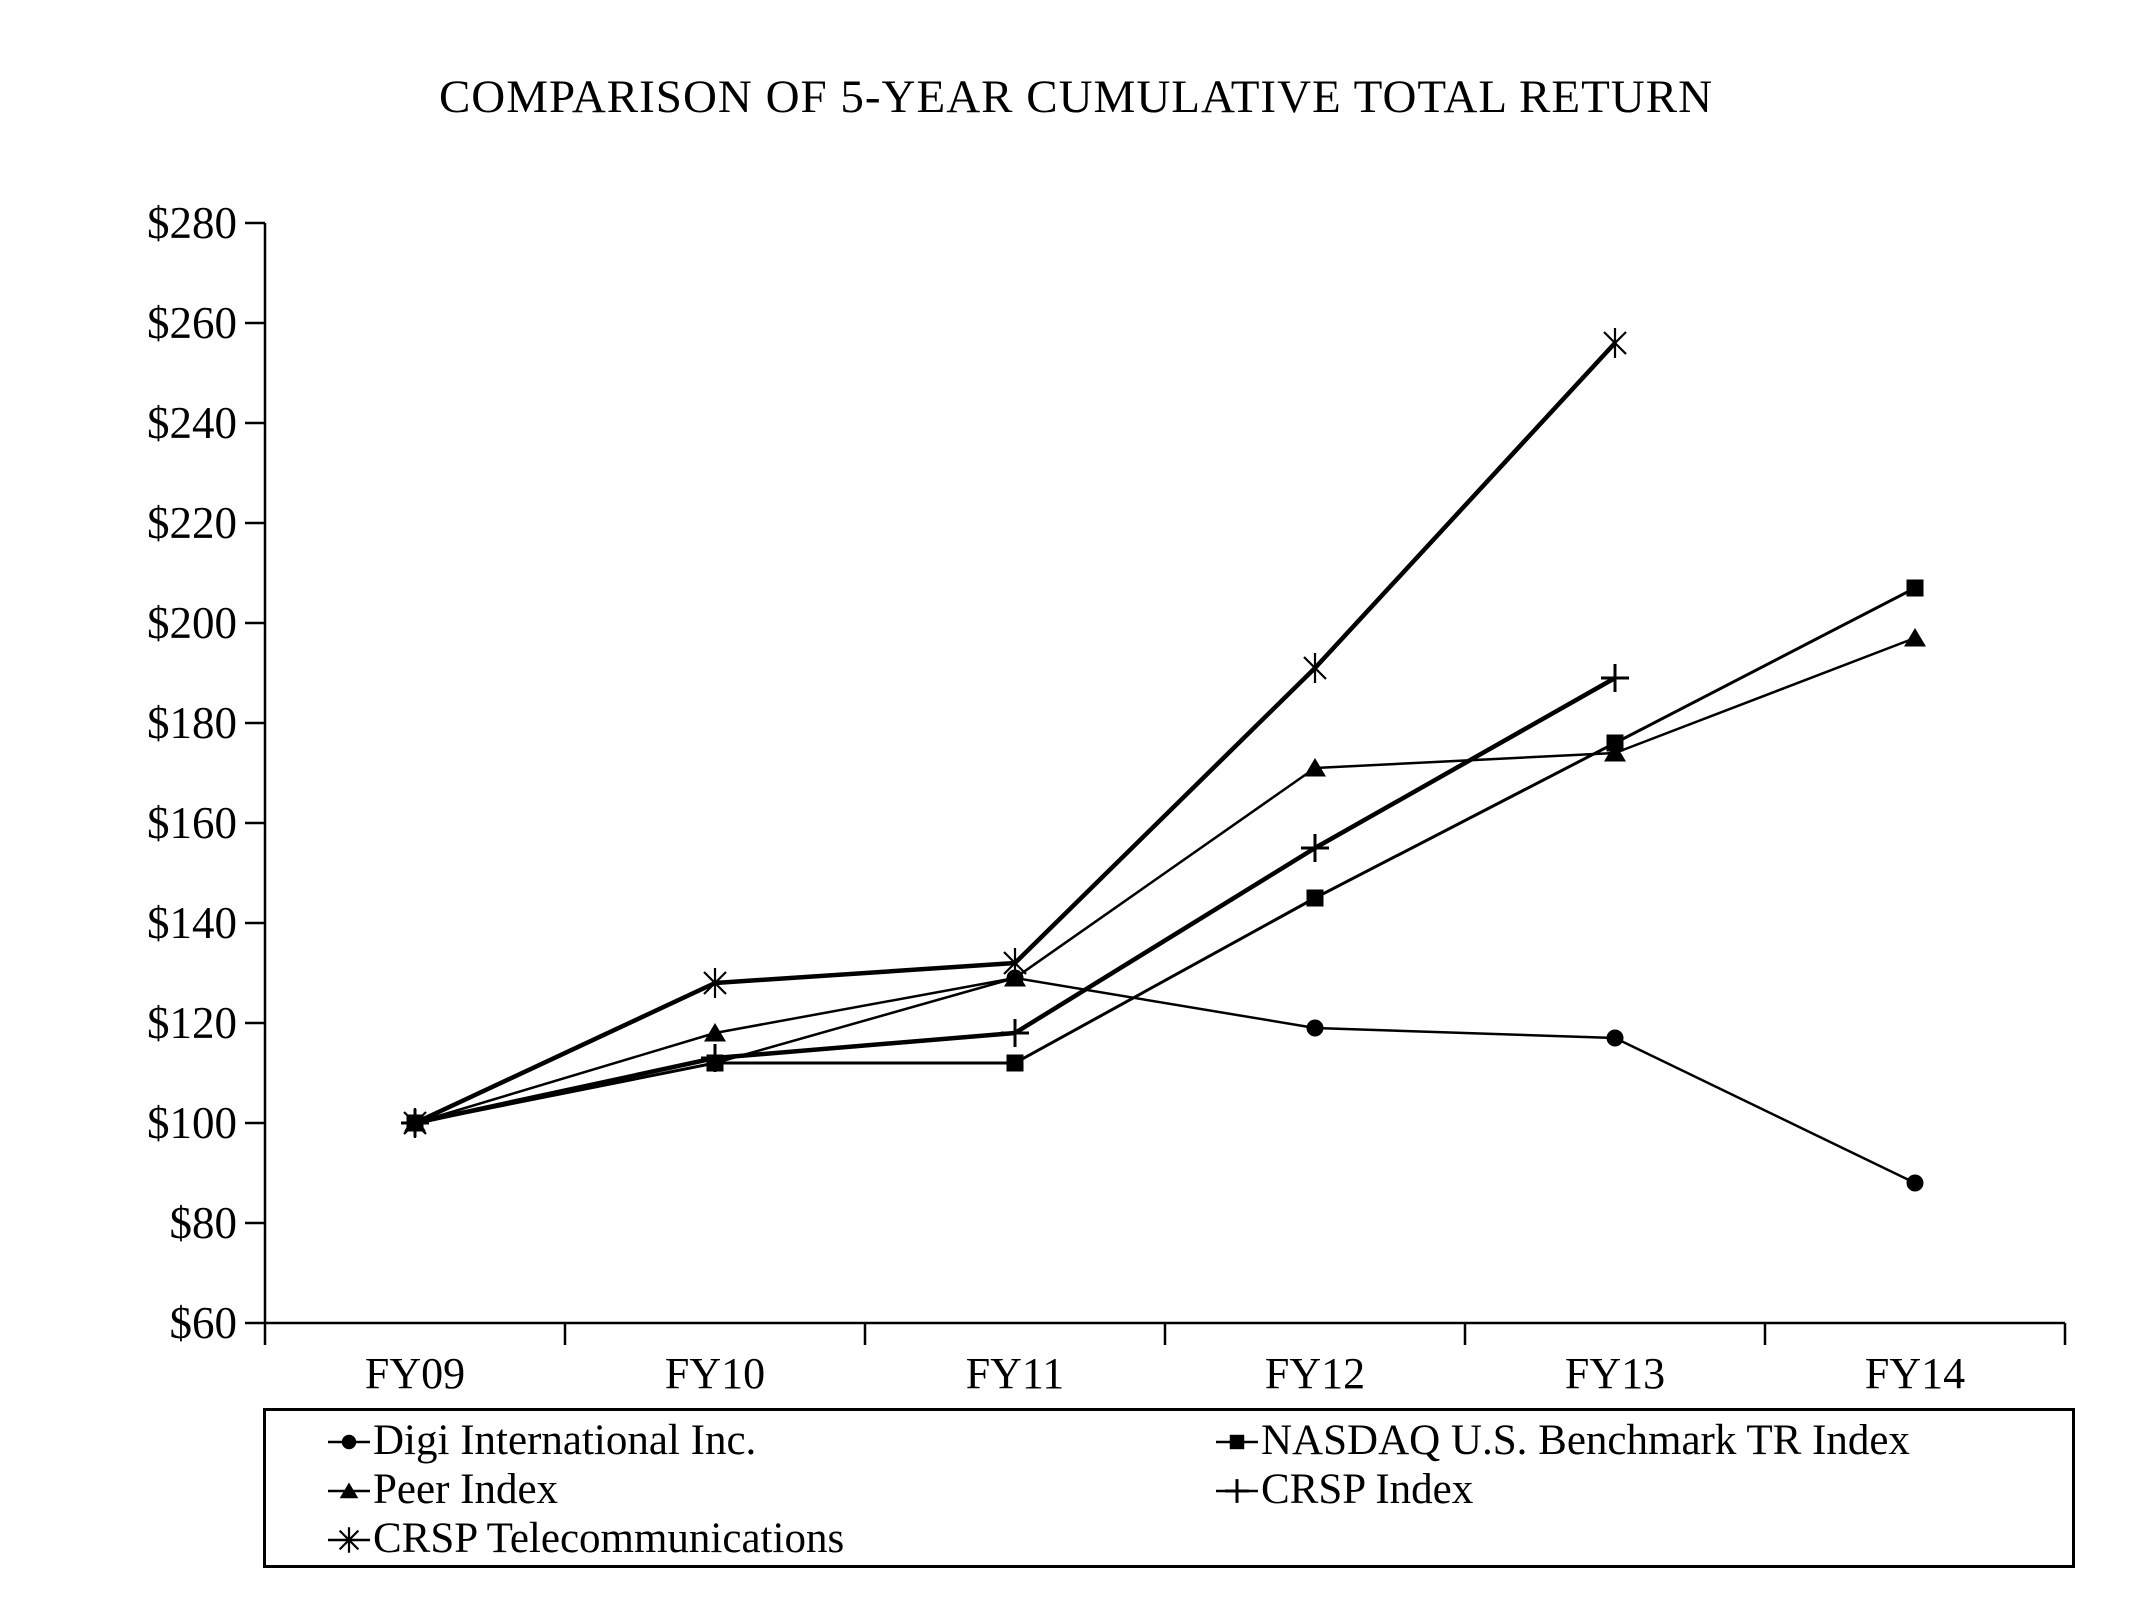 This screenshot has height=1600, width=2152. What do you see at coordinates (1367, 1489) in the screenshot?
I see `legend-label: CRSP Index` at bounding box center [1367, 1489].